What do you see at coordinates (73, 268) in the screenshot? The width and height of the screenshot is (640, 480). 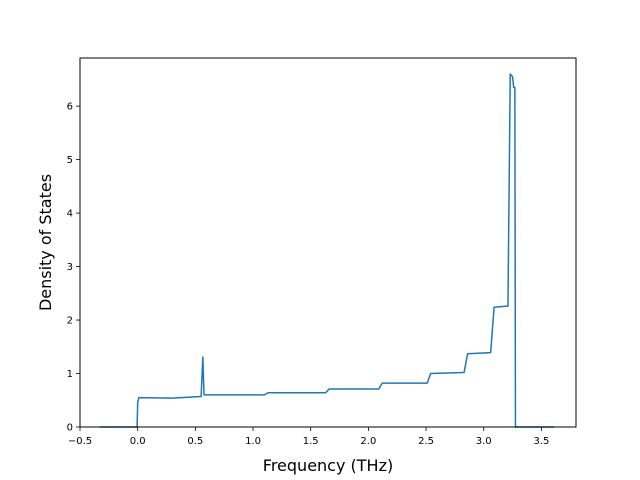 I see `y-axis-ticks: 0 1 2 3 4 5 6` at bounding box center [73, 268].